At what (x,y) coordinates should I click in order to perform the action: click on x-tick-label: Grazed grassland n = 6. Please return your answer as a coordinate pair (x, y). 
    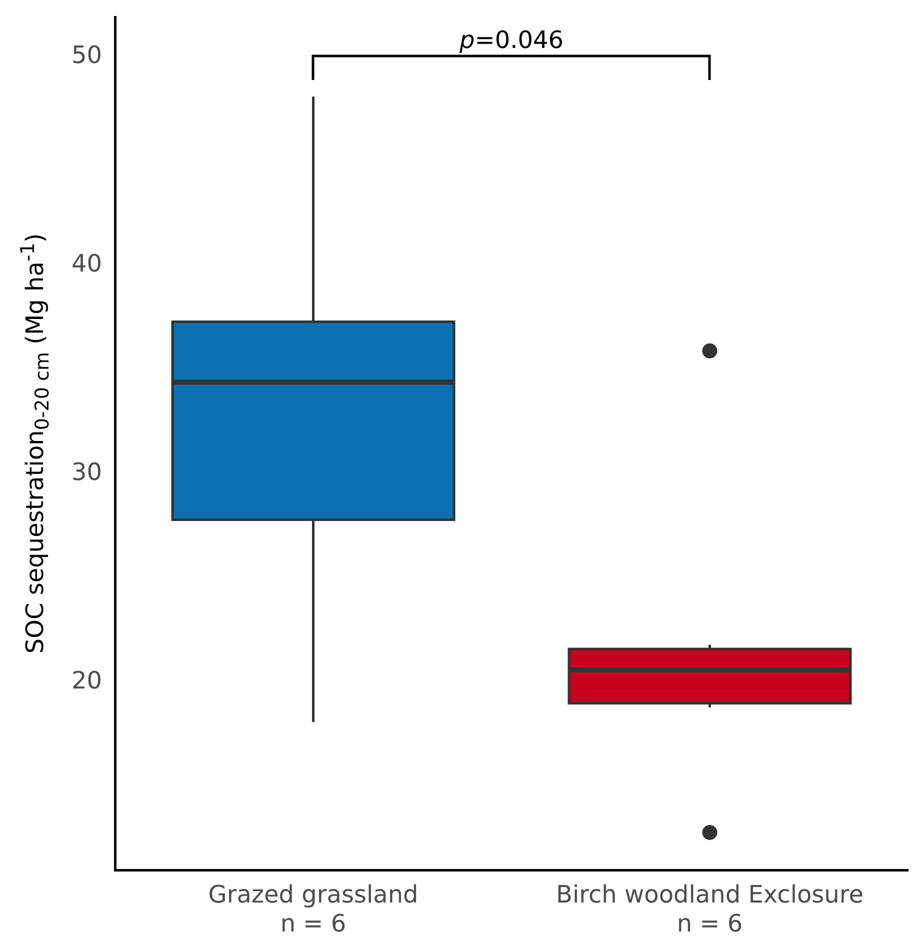
    Looking at the image, I should click on (313, 909).